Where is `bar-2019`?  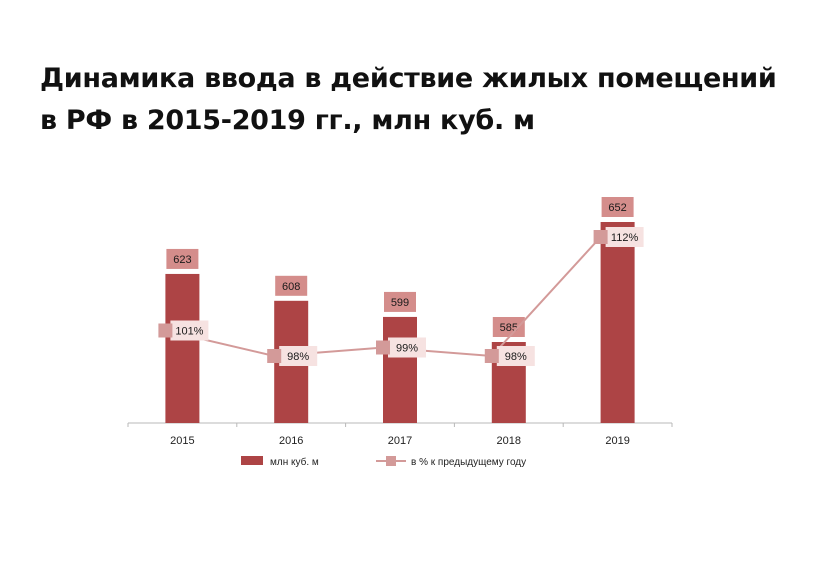
bar-2019 is located at coordinates (617, 322).